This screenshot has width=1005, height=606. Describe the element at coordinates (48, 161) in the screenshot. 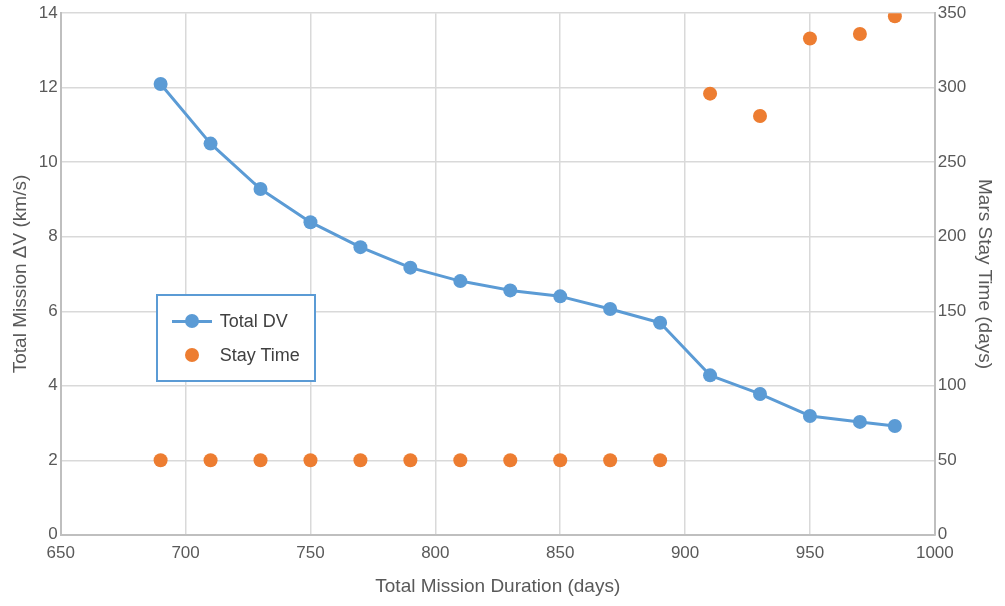

I see `y-tick-label: 10` at that location.